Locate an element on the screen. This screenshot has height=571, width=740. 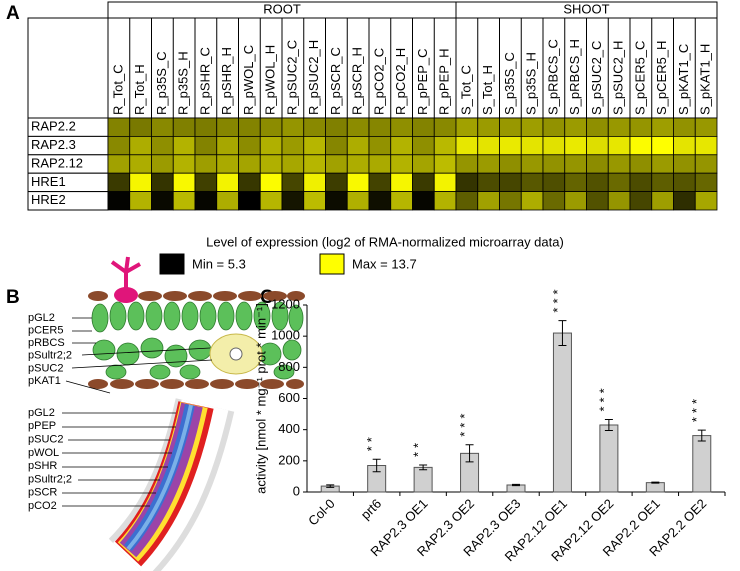
column-label: S_p35S_C is located at coordinates (509, 83).